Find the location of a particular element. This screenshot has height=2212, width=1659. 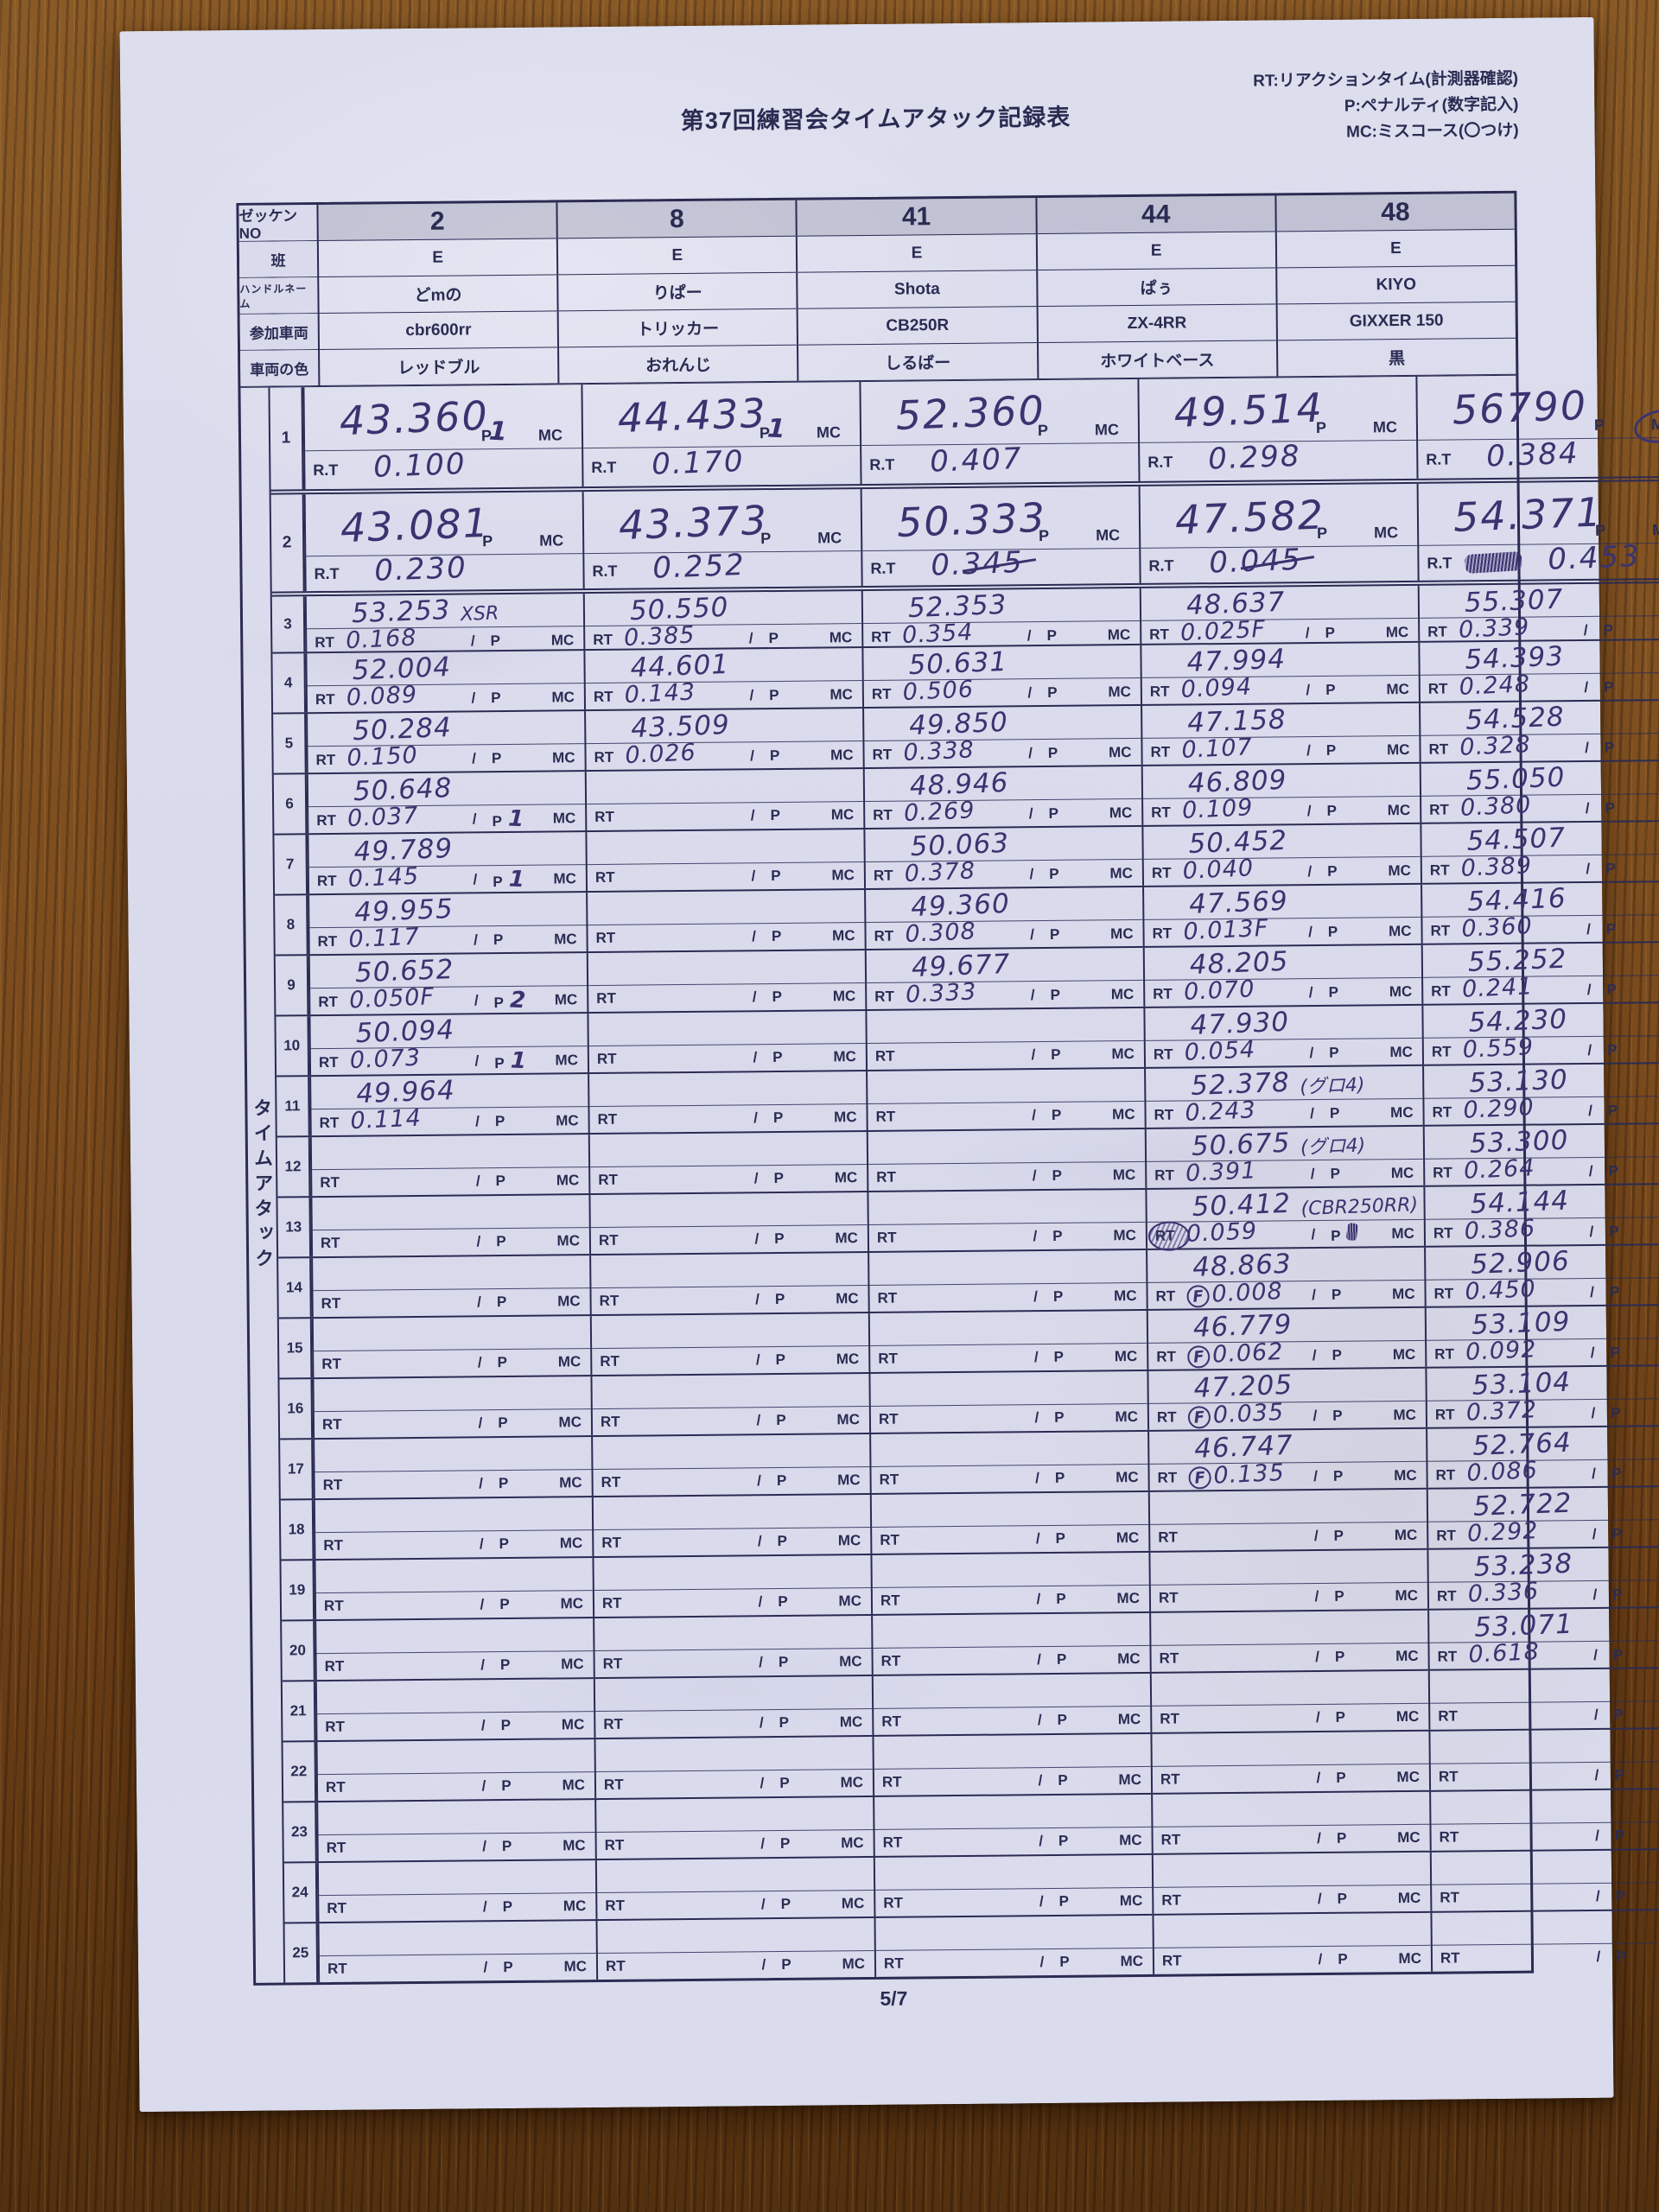

header-value: KIYO is located at coordinates (1396, 284).